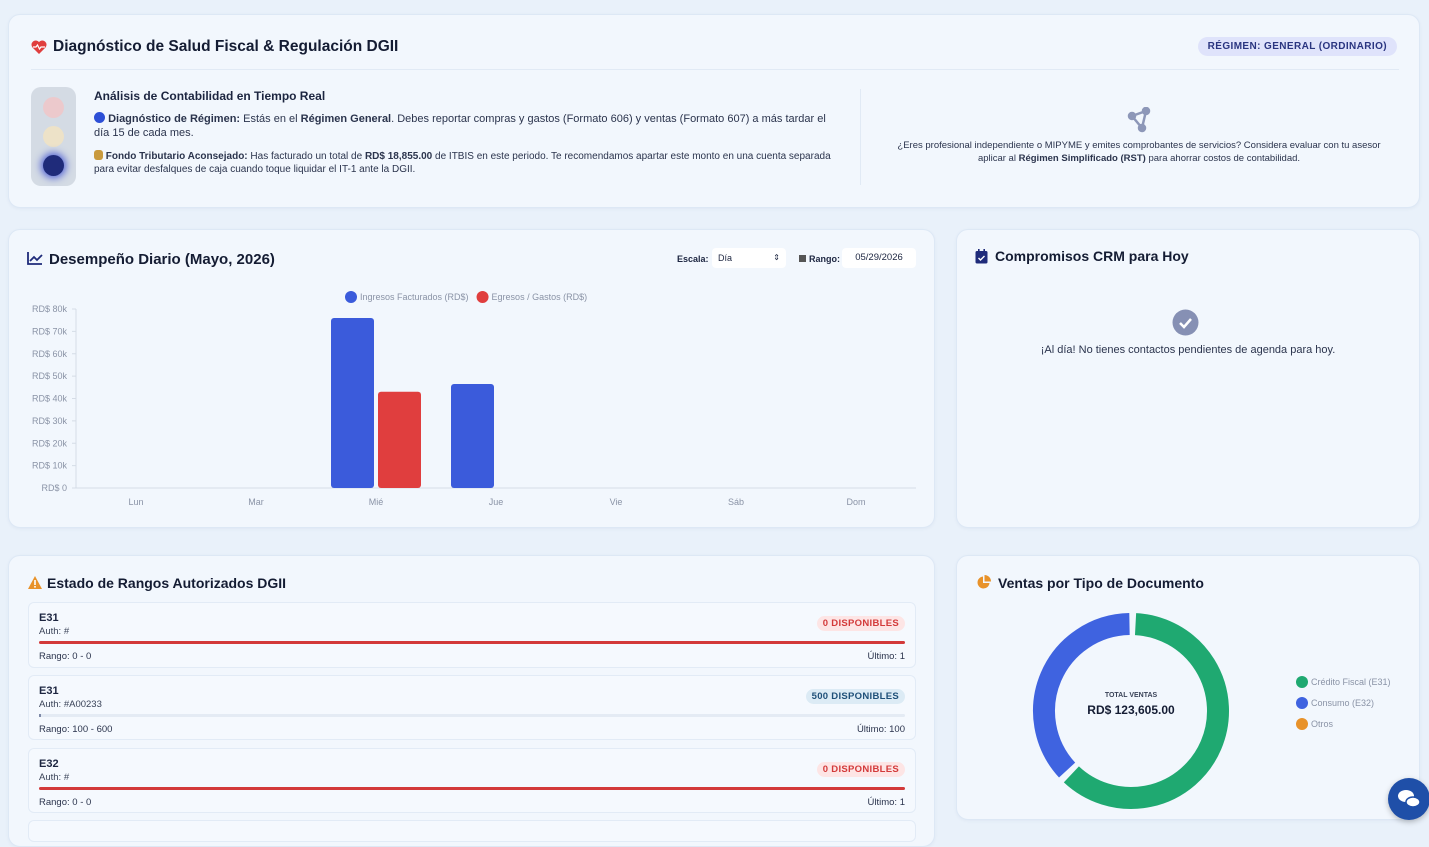 The height and width of the screenshot is (847, 1429). I want to click on fund-highlight: RD$ 18,855.00, so click(398, 156).